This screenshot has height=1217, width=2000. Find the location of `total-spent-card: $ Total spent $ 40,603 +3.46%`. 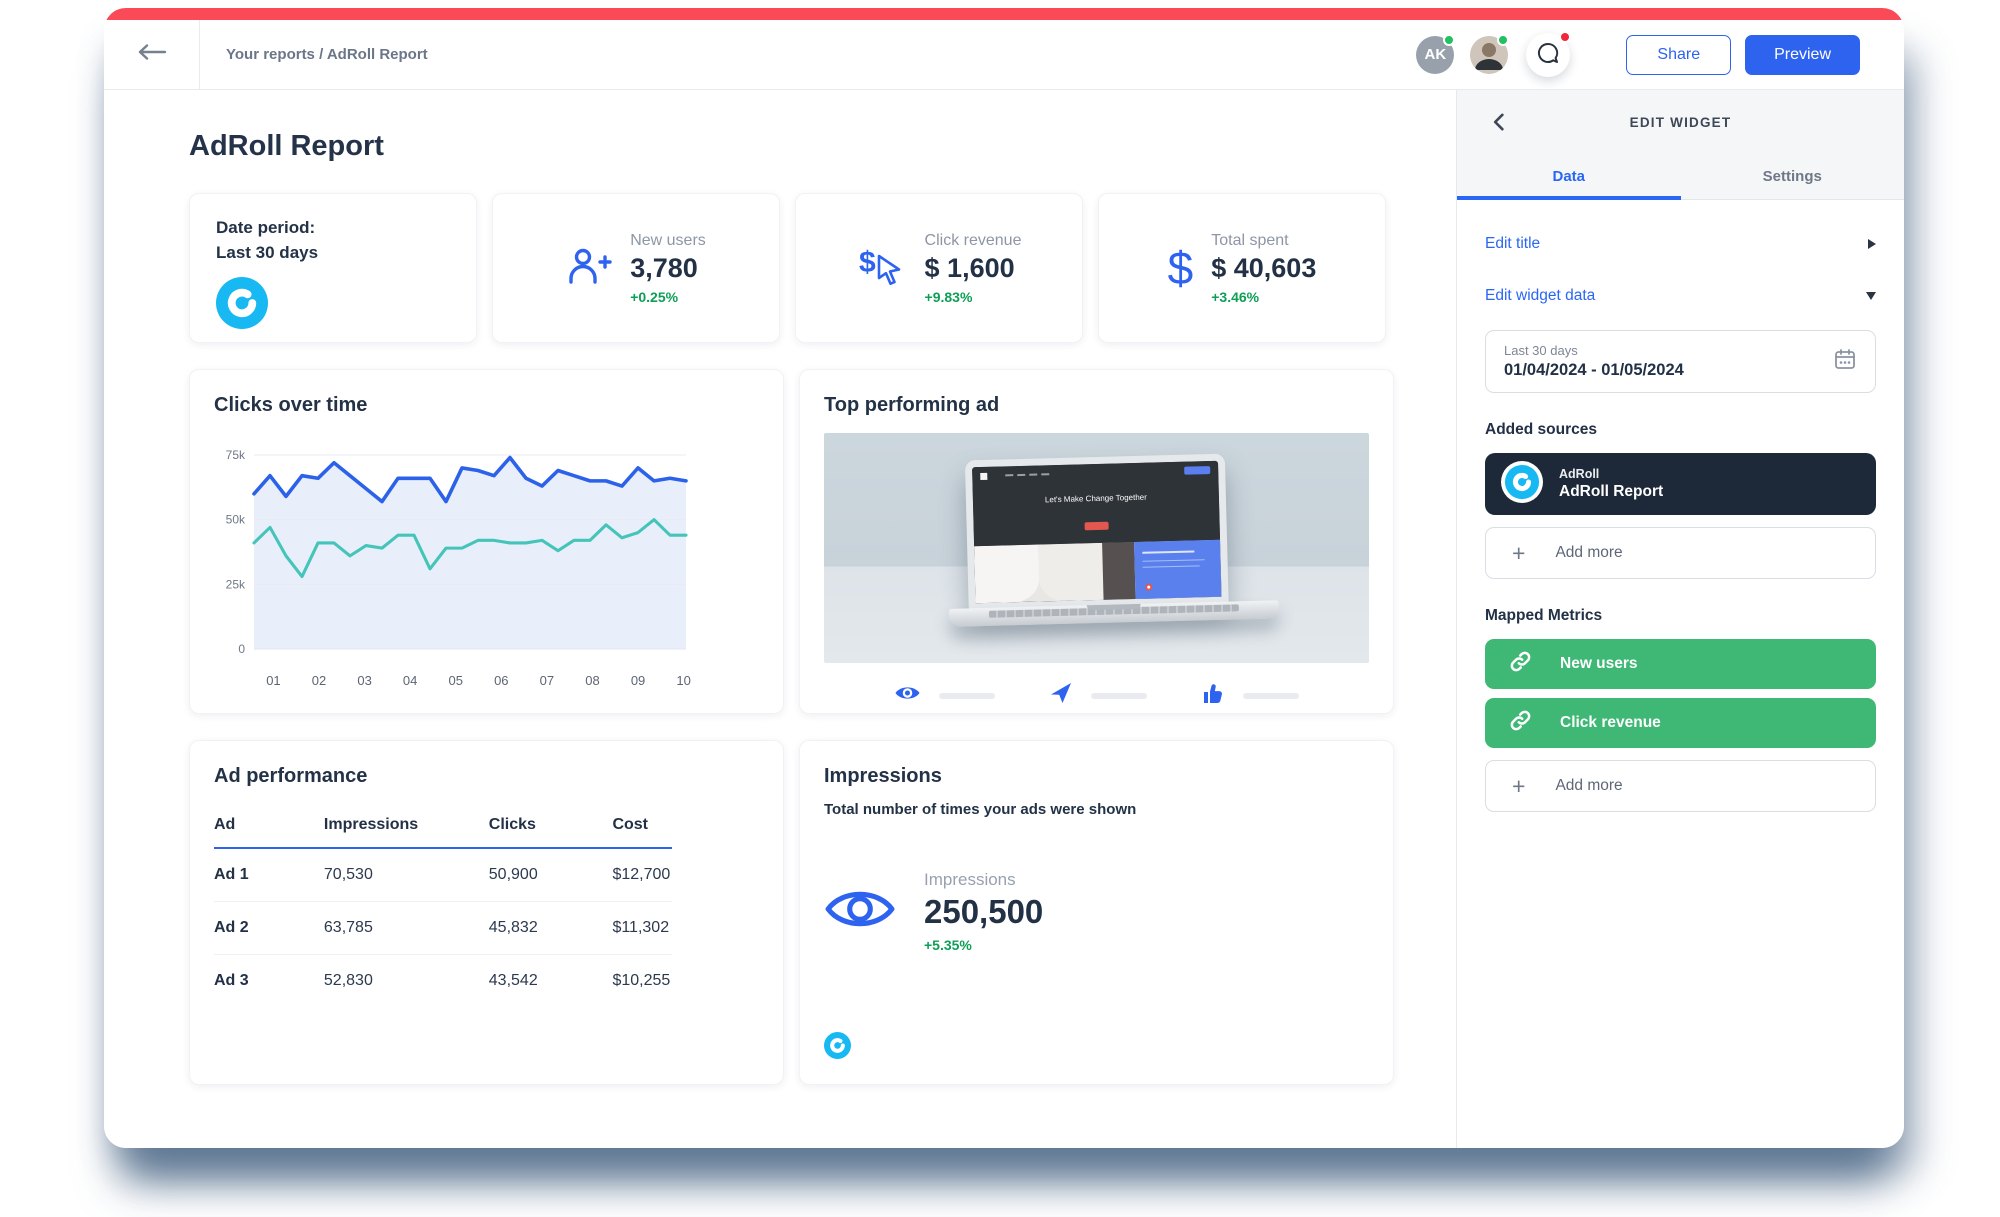

total-spent-card: $ Total spent $ 40,603 +3.46% is located at coordinates (1242, 268).